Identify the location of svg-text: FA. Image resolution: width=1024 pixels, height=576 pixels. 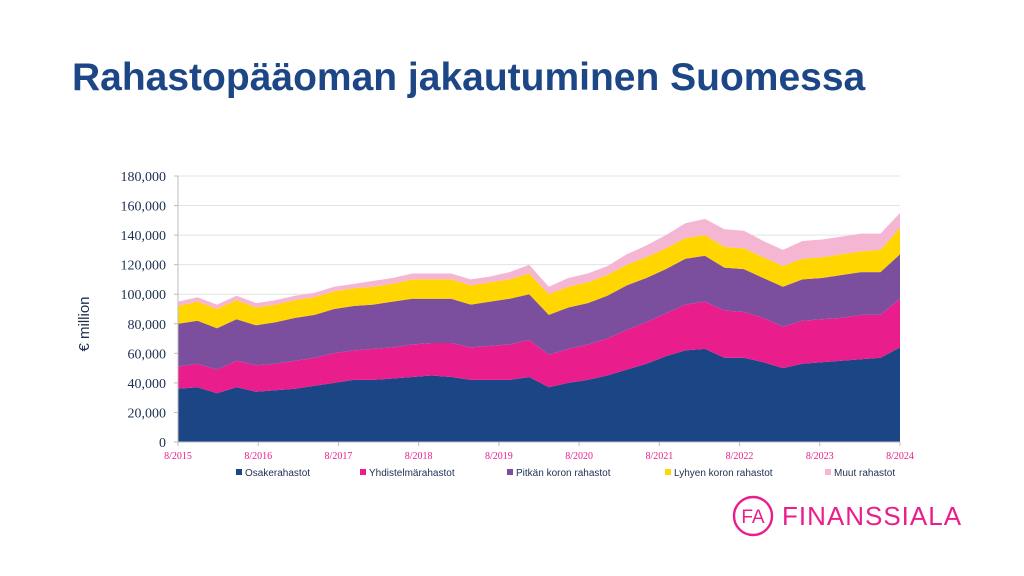
(753, 517).